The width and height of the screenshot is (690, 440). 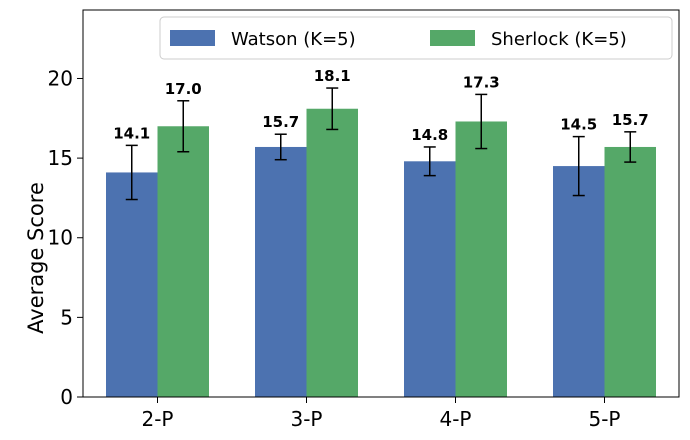 What do you see at coordinates (132, 284) in the screenshot?
I see `bar-watson-2-P` at bounding box center [132, 284].